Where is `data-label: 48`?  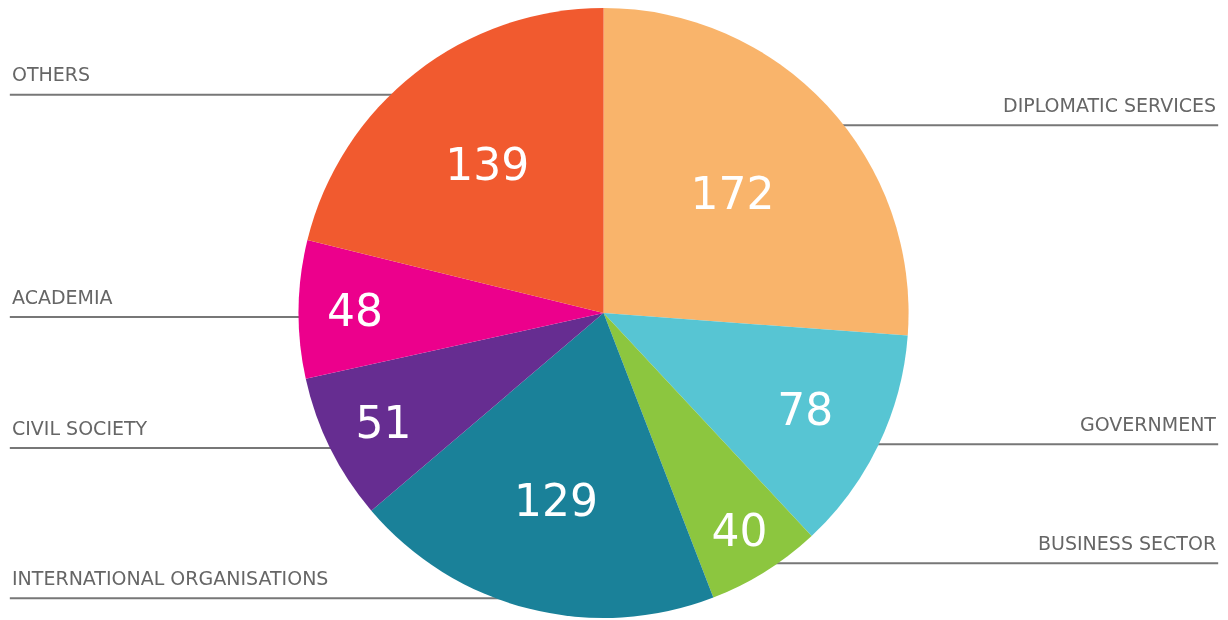 data-label: 48 is located at coordinates (355, 310).